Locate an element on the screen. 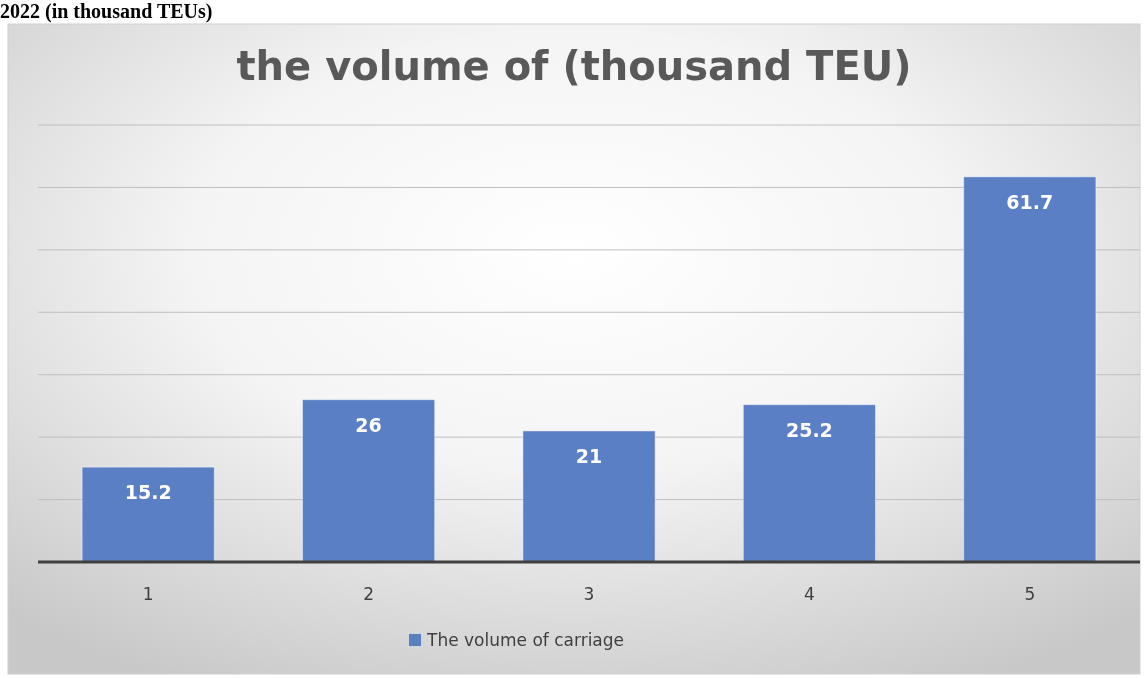 The image size is (1148, 678). data-label: 25.2 is located at coordinates (809, 429).